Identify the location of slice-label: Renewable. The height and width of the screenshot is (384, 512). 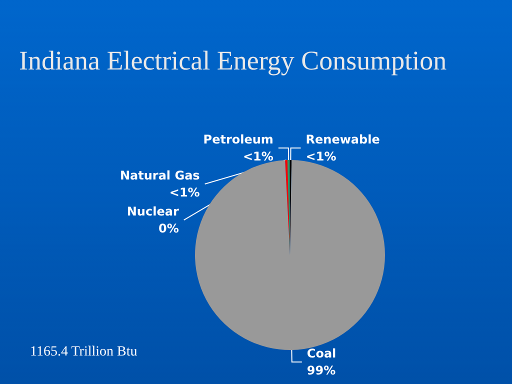
(343, 139).